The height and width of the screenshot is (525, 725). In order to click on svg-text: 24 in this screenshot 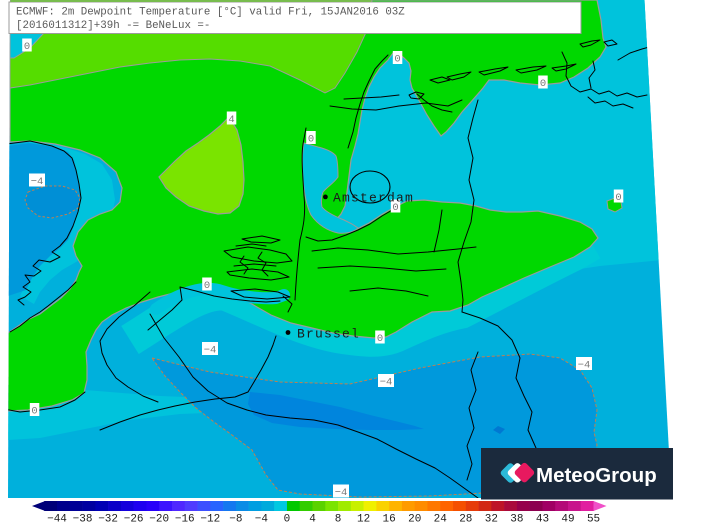, I will do `click(441, 519)`.